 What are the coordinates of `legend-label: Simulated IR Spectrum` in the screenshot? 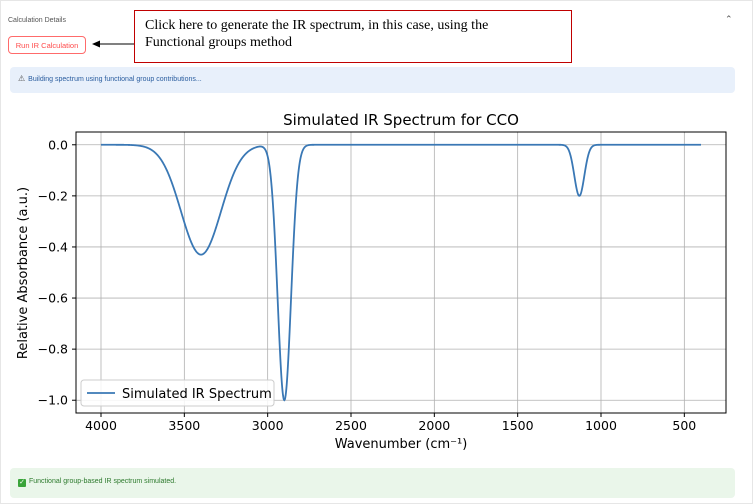 It's located at (197, 394).